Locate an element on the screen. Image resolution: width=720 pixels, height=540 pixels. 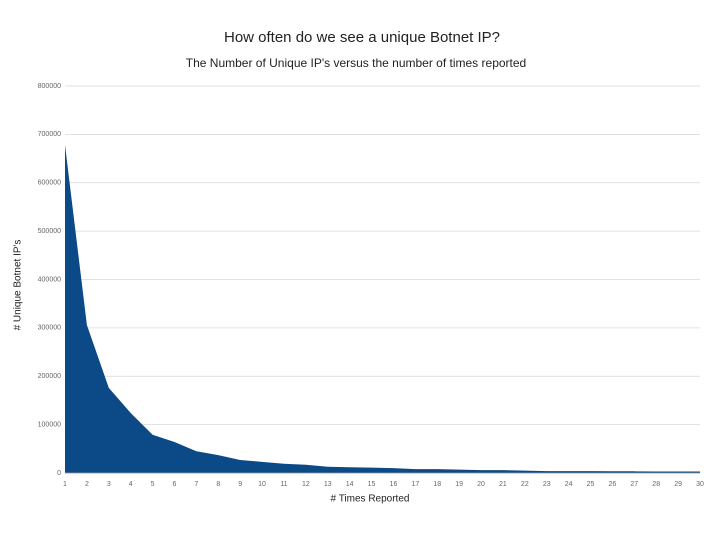
x-tick-label: 18 is located at coordinates (437, 484).